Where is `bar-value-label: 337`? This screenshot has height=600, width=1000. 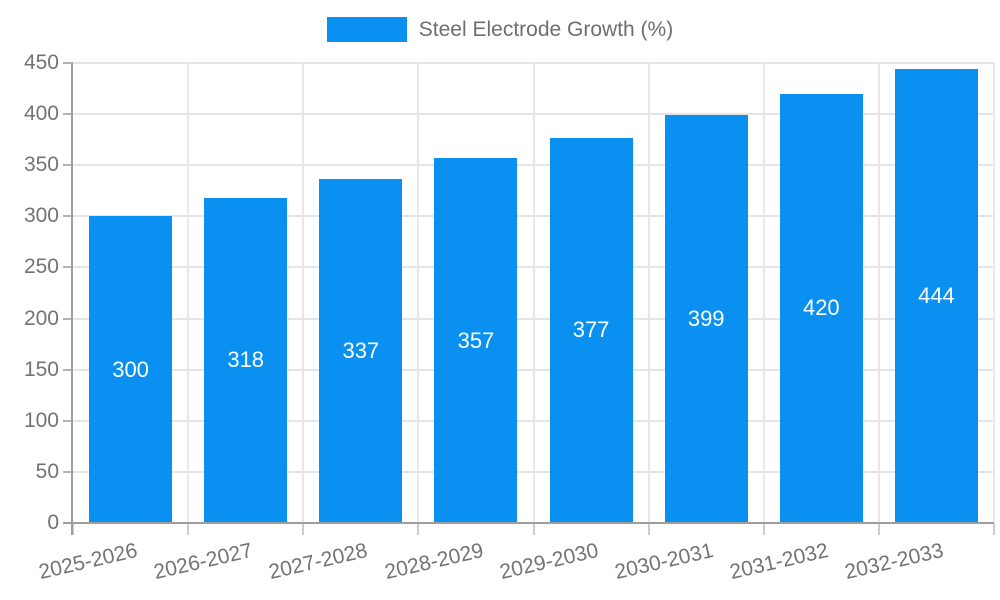 bar-value-label: 337 is located at coordinates (361, 350).